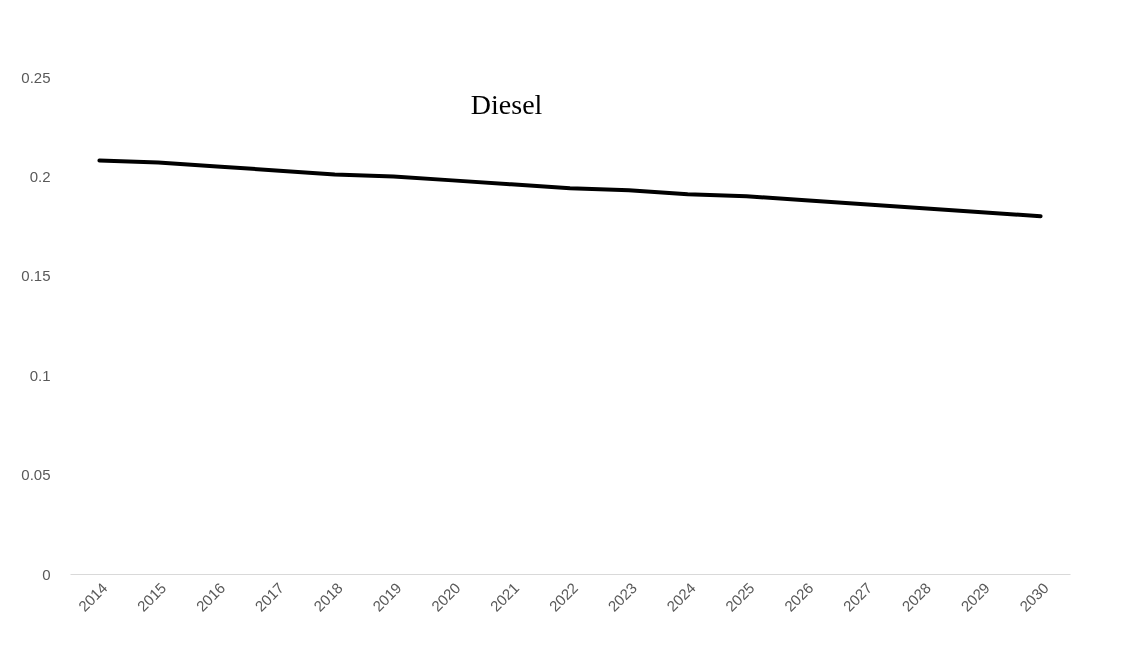  I want to click on chart-title: Diesel, so click(506, 104).